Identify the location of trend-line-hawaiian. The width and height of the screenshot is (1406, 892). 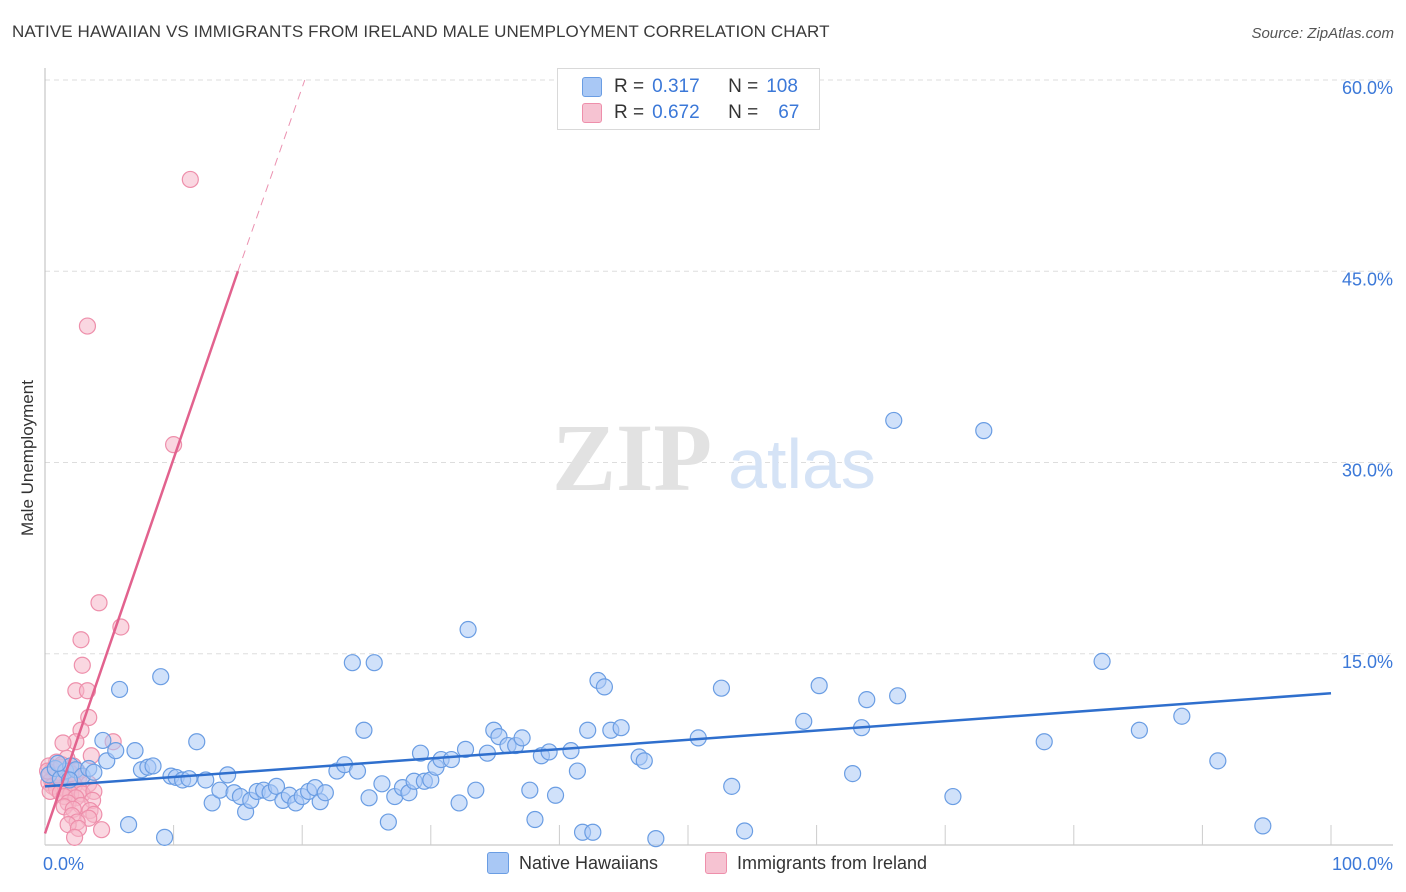
(688, 740).